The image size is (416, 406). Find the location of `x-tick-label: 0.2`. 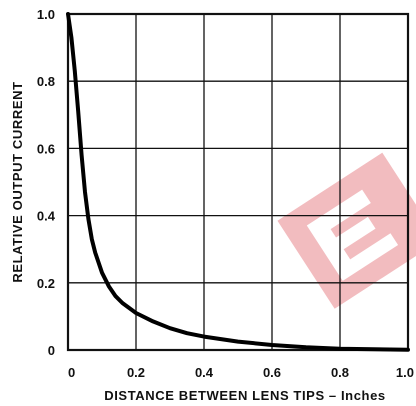

x-tick-label: 0.2 is located at coordinates (136, 372).